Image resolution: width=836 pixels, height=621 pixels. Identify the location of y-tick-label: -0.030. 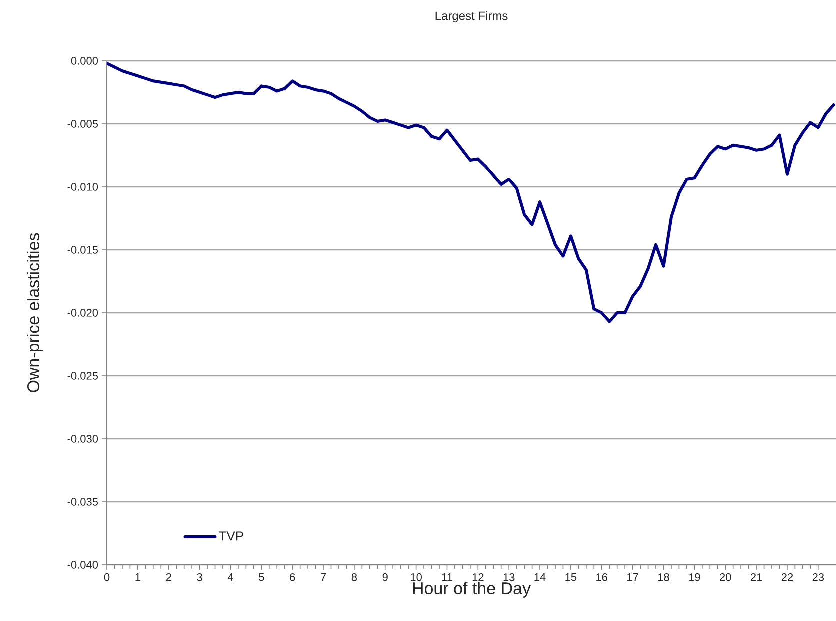
(83, 439).